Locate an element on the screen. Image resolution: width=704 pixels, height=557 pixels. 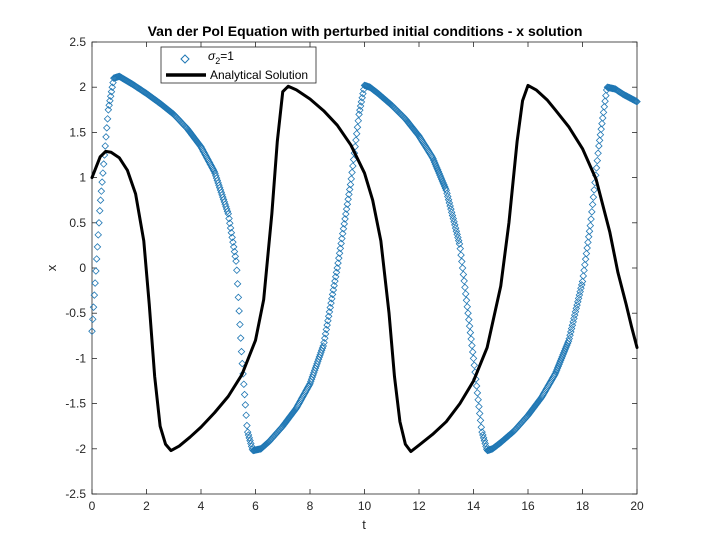
x-tick-label: 6 is located at coordinates (255, 506).